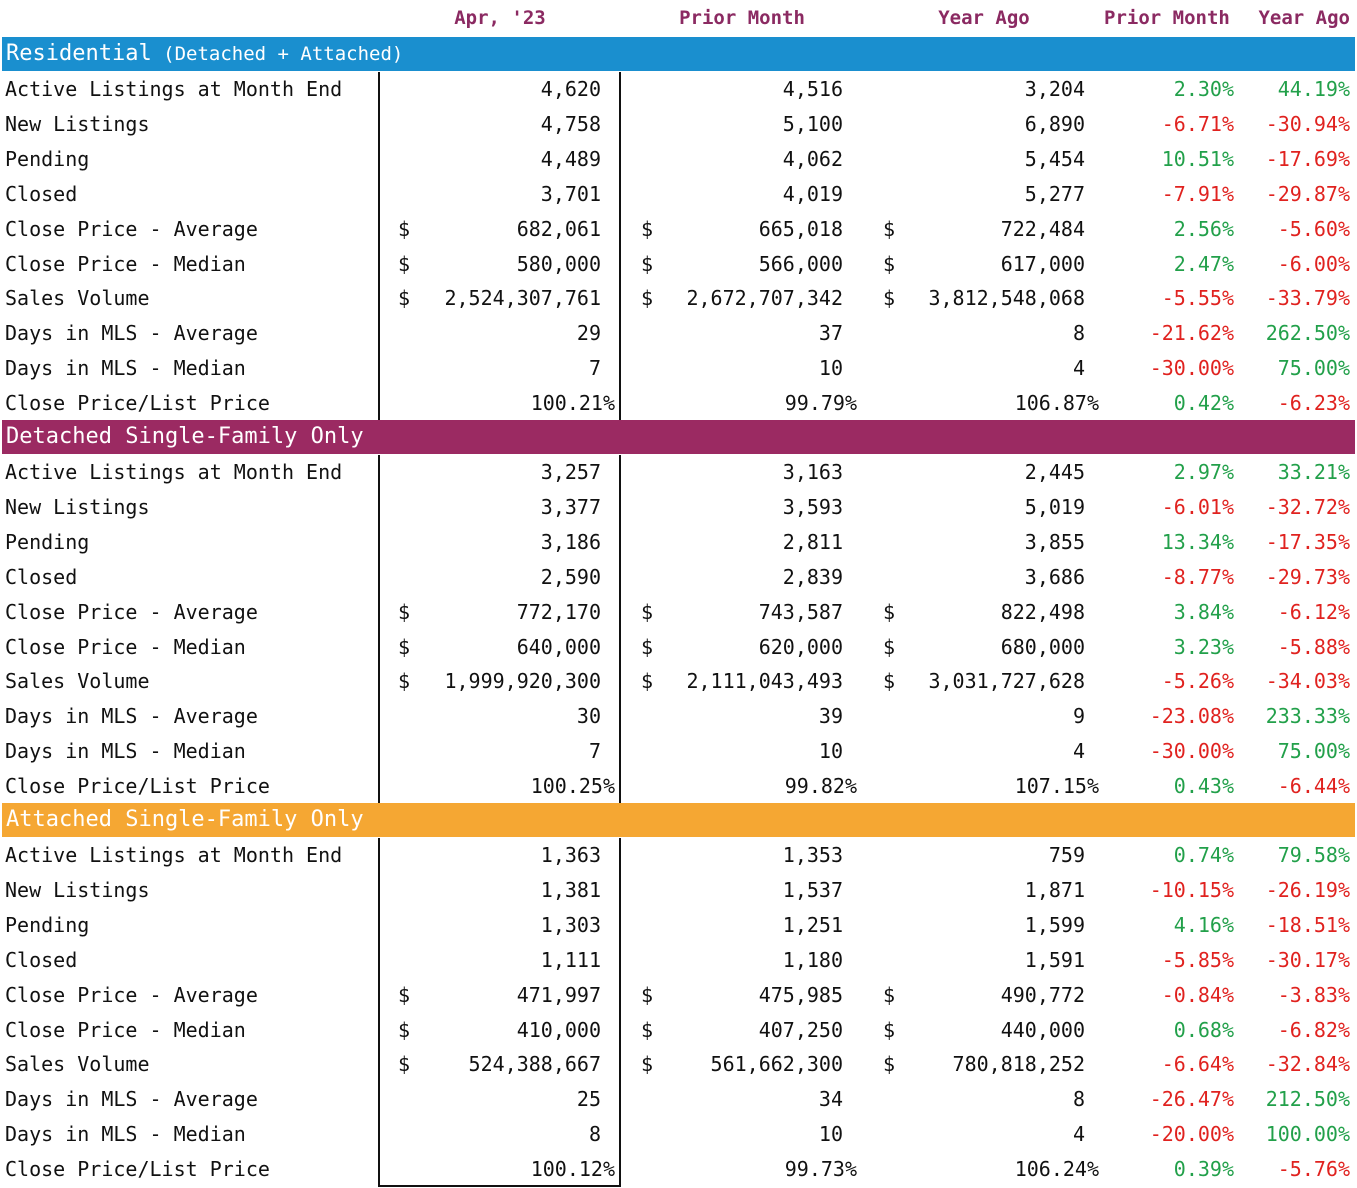  What do you see at coordinates (830, 751) in the screenshot?
I see `prior-value: 10` at bounding box center [830, 751].